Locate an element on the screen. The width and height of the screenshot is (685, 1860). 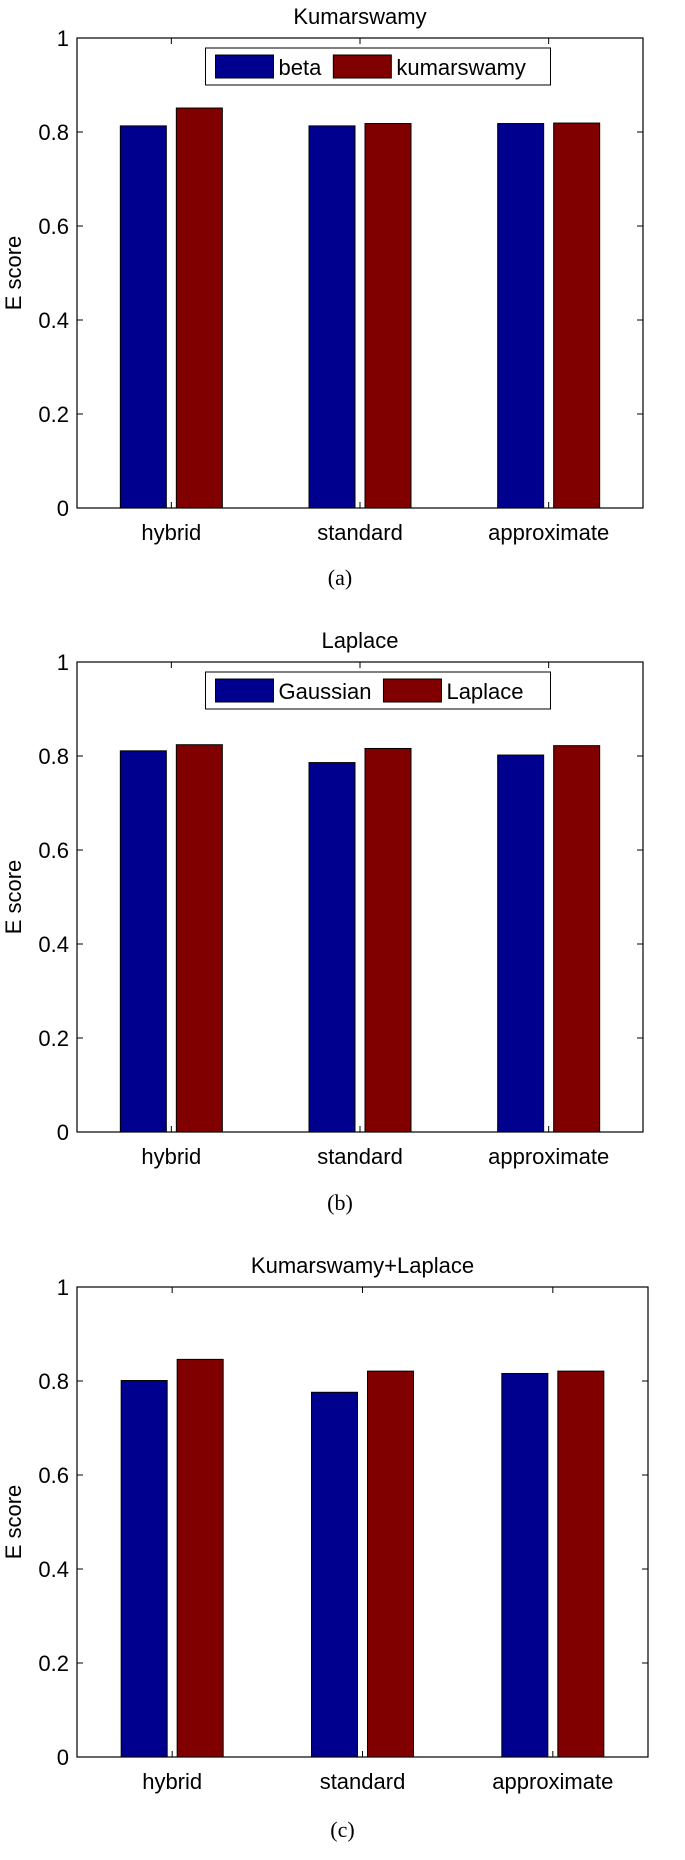
legend-label-1: Gaussian is located at coordinates (325, 691).